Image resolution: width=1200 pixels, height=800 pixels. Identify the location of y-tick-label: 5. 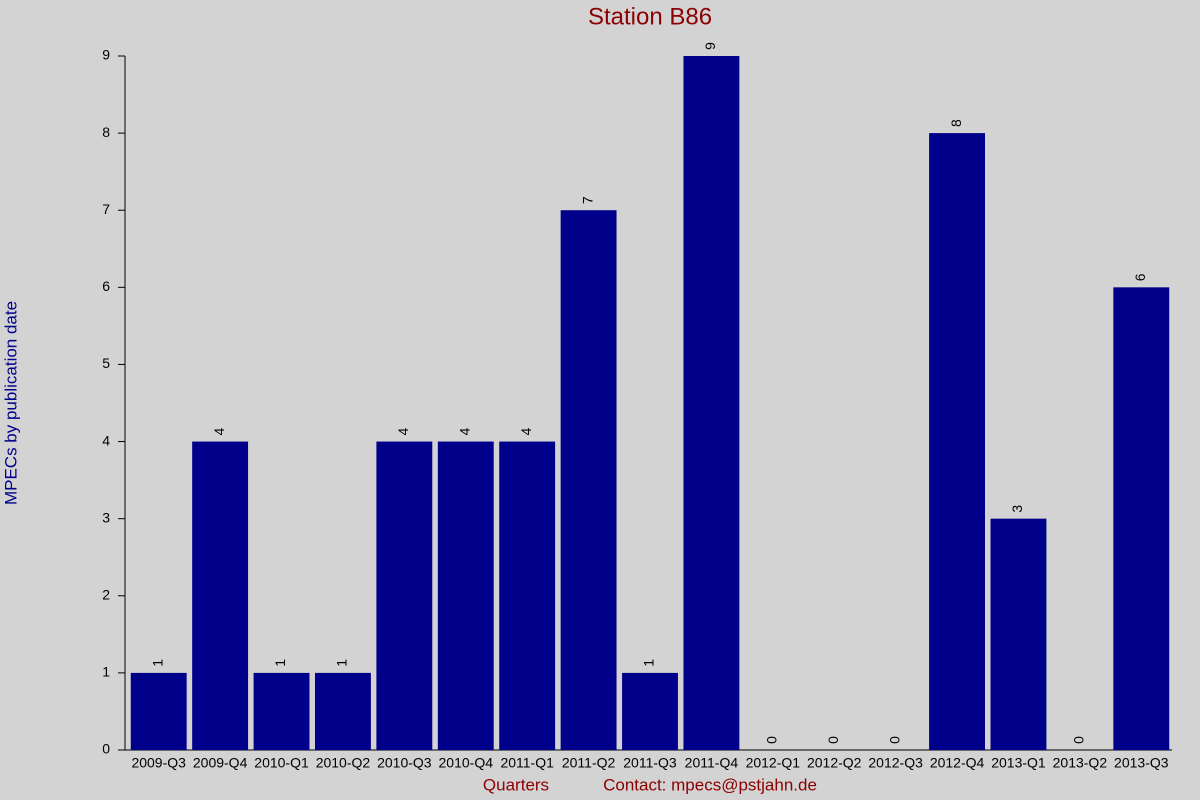
(106, 363).